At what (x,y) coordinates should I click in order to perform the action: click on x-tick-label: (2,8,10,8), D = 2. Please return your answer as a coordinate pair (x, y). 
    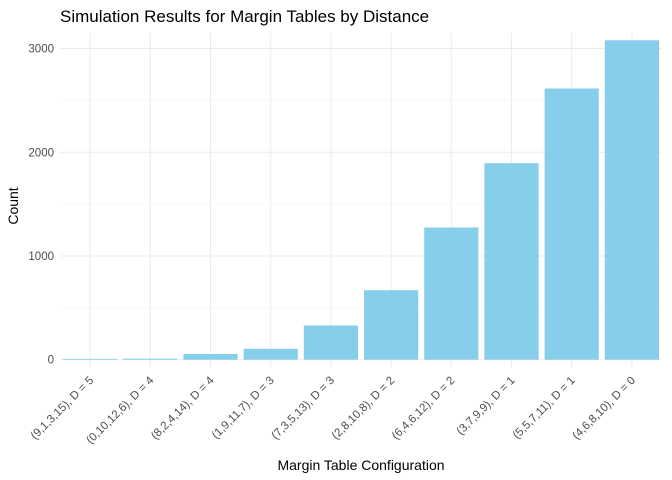
    Looking at the image, I should click on (363, 408).